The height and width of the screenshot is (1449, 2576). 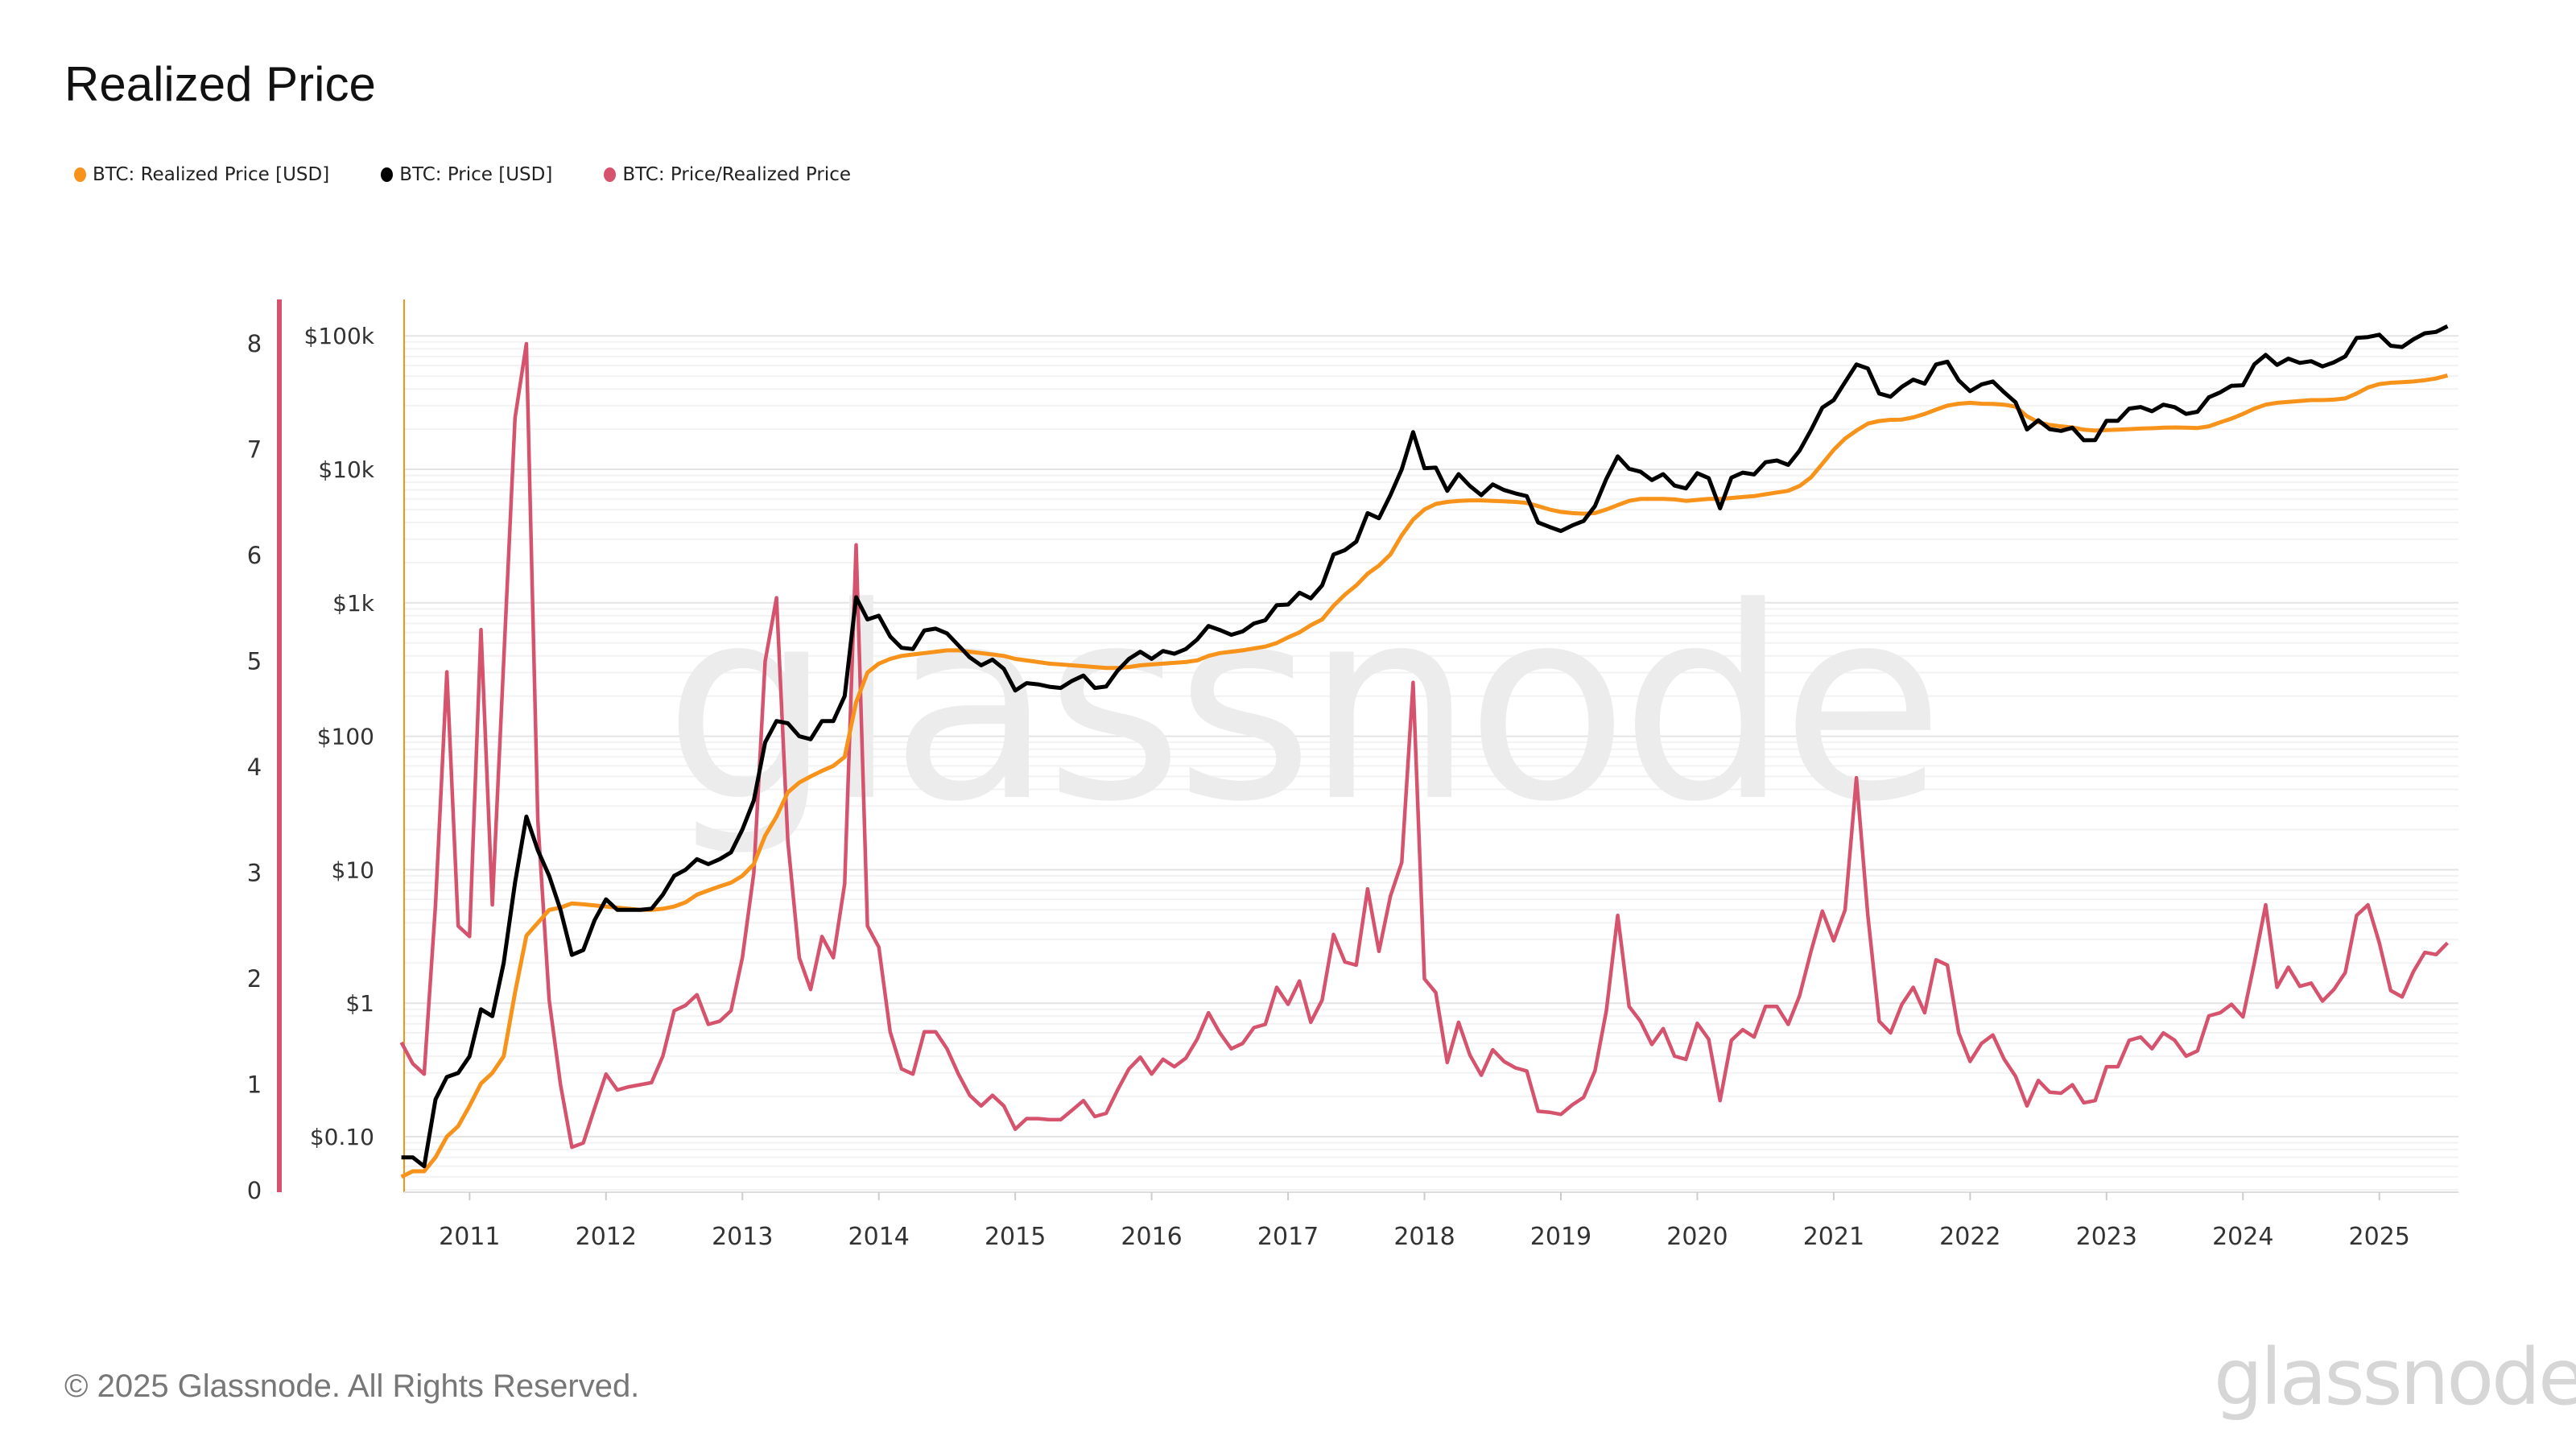 What do you see at coordinates (346, 469) in the screenshot?
I see `log-tick-label: $10k` at bounding box center [346, 469].